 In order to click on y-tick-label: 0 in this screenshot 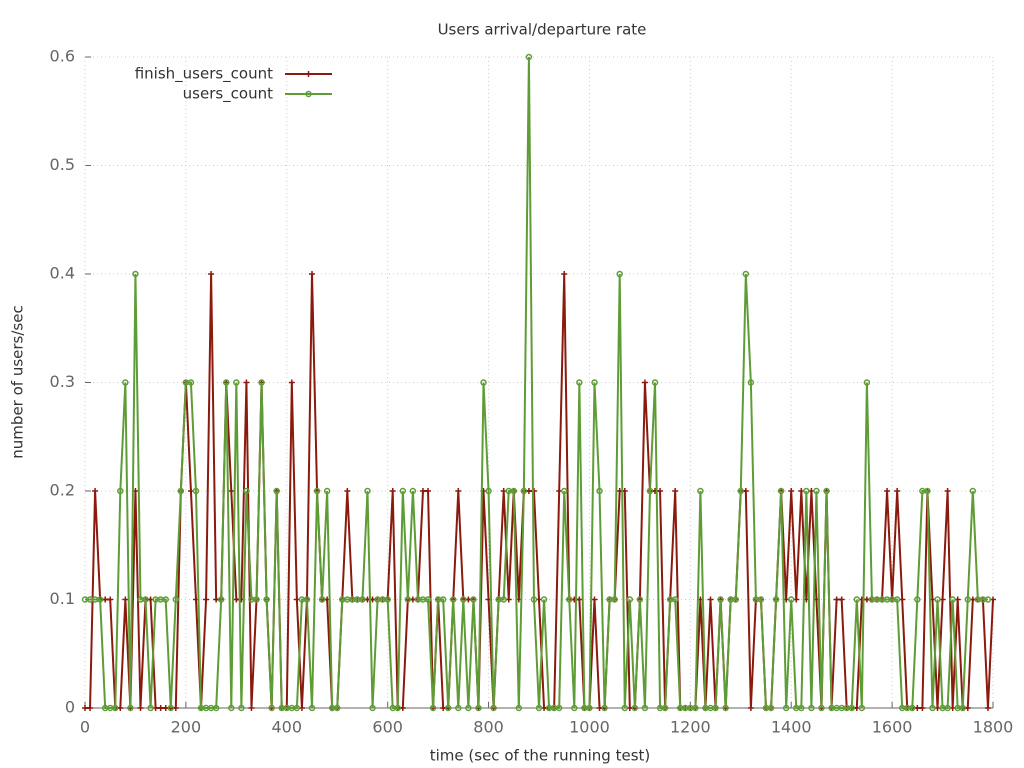, I will do `click(70, 707)`.